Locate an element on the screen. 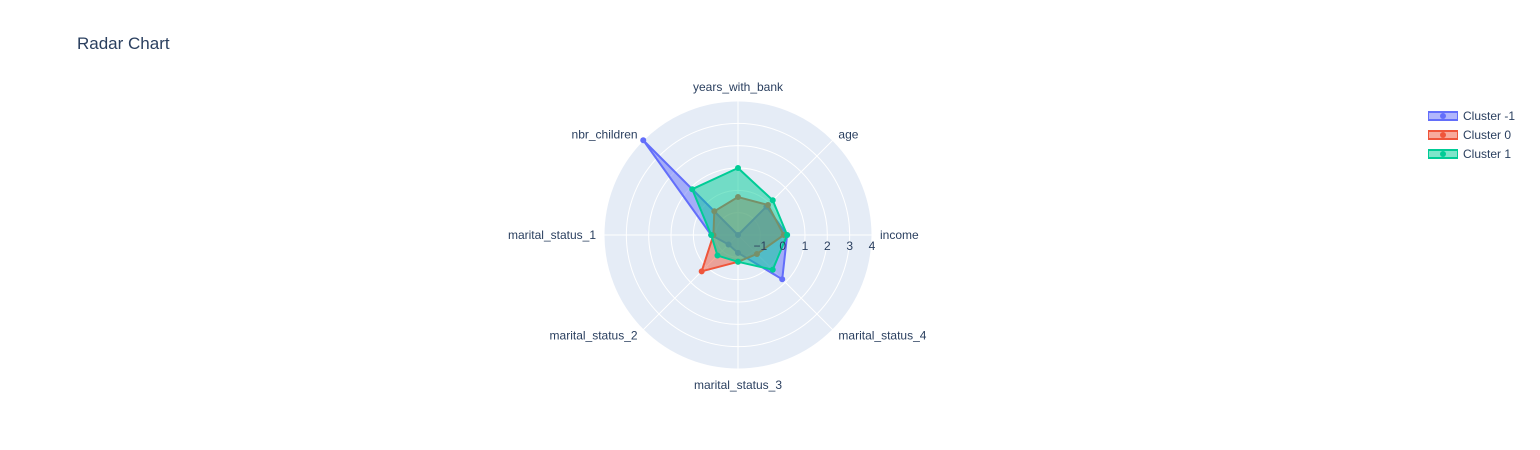 The width and height of the screenshot is (1540, 450). axis-label-nbr_children: nbr_children is located at coordinates (605, 135).